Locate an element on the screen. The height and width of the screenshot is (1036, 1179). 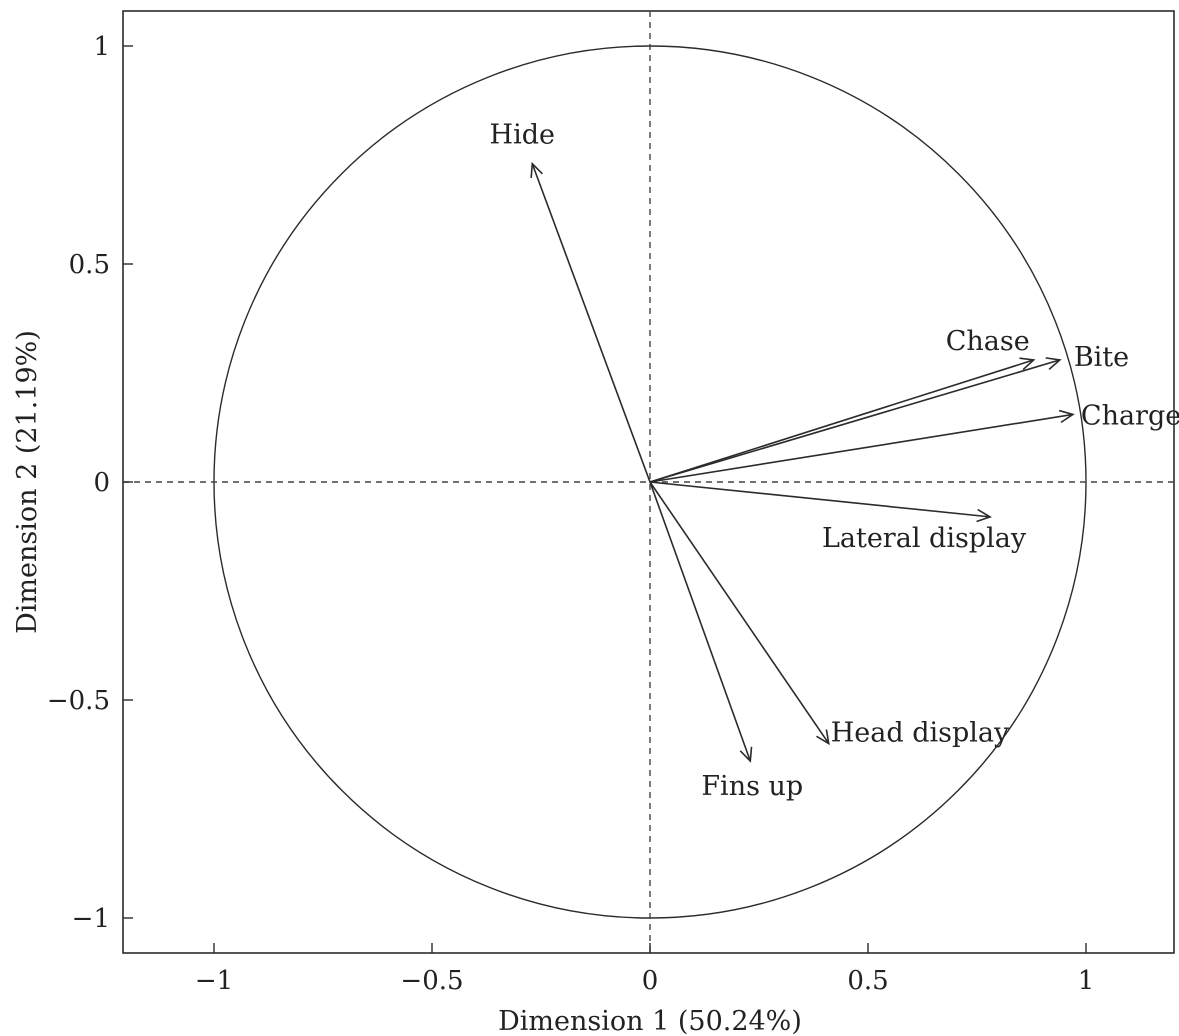
vector-label: Bite is located at coordinates (1101, 357).